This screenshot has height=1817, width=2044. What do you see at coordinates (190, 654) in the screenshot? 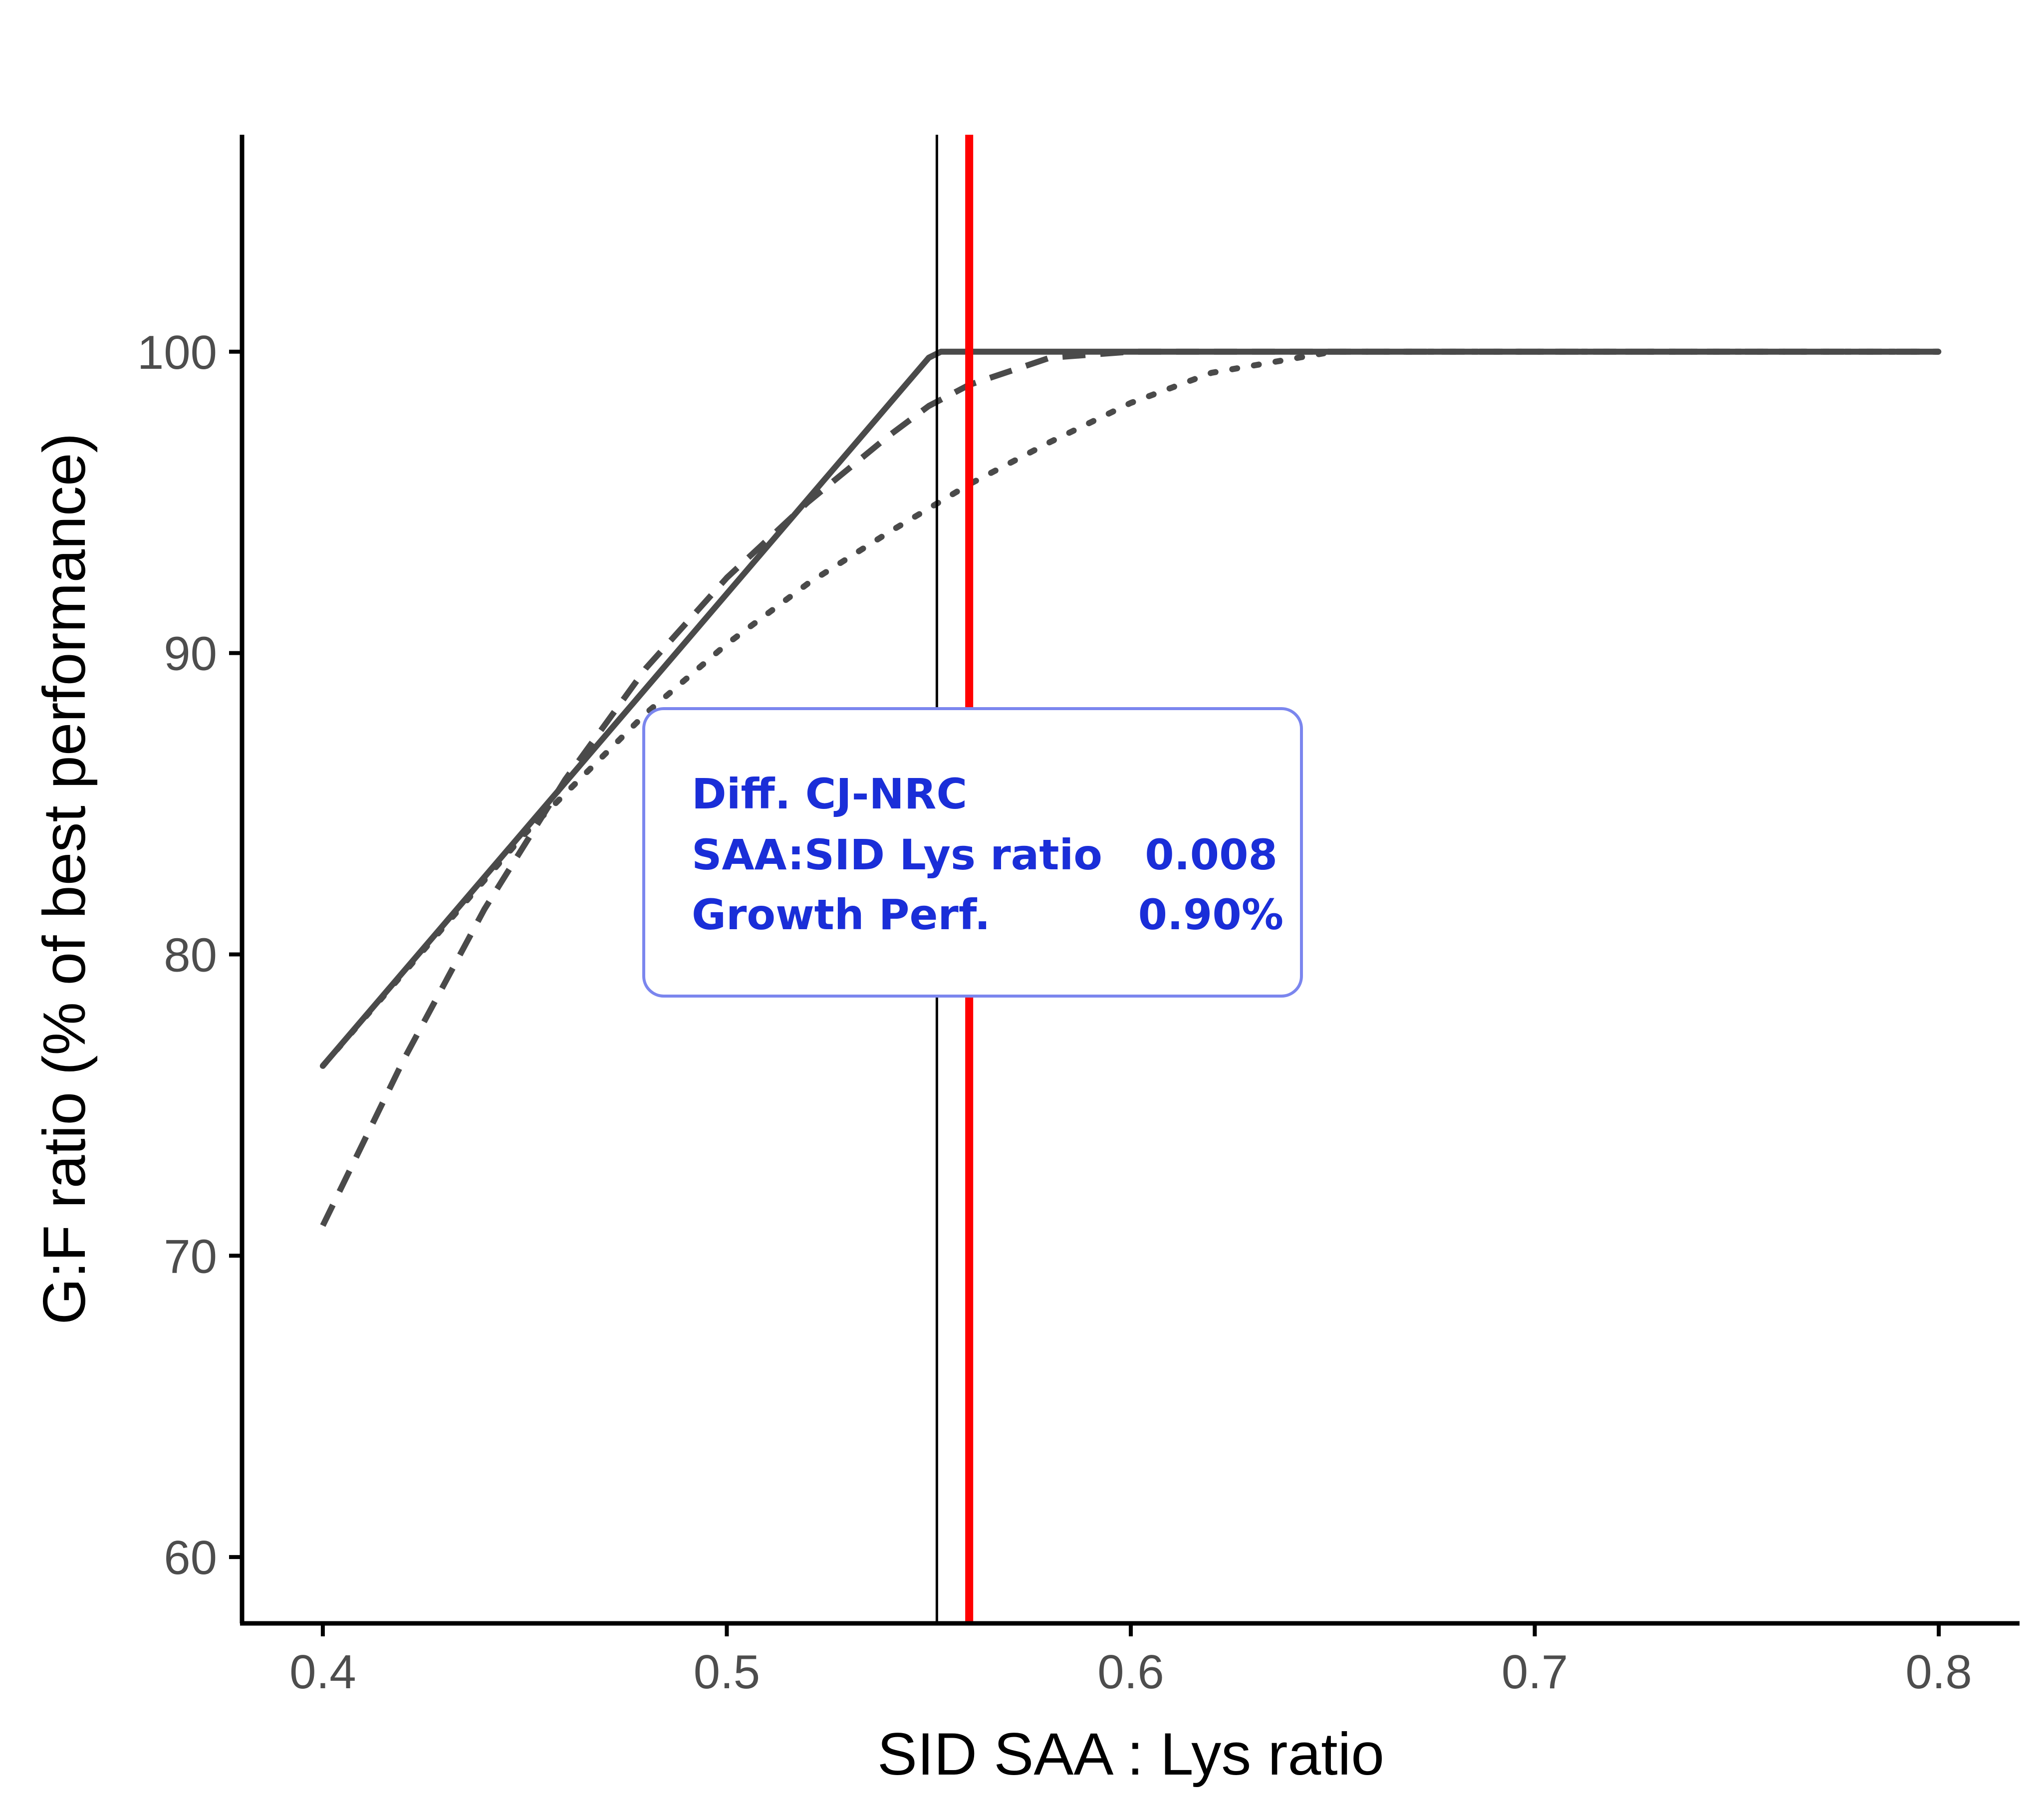
I see `y-tick-label: 90` at bounding box center [190, 654].